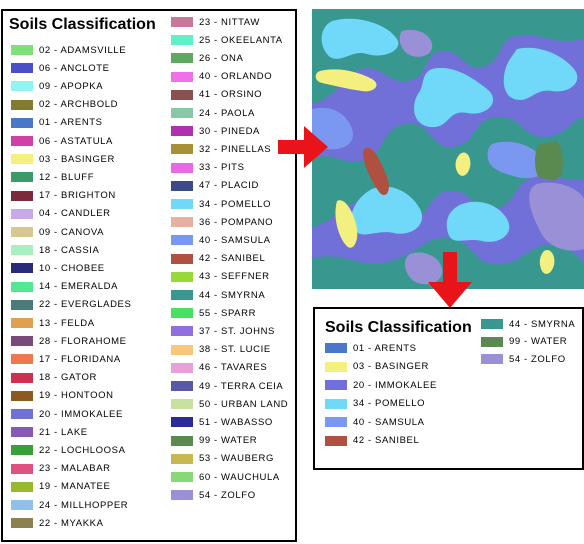 The height and width of the screenshot is (544, 584). What do you see at coordinates (389, 422) in the screenshot?
I see `legend-label: 40 - SAMSULA` at bounding box center [389, 422].